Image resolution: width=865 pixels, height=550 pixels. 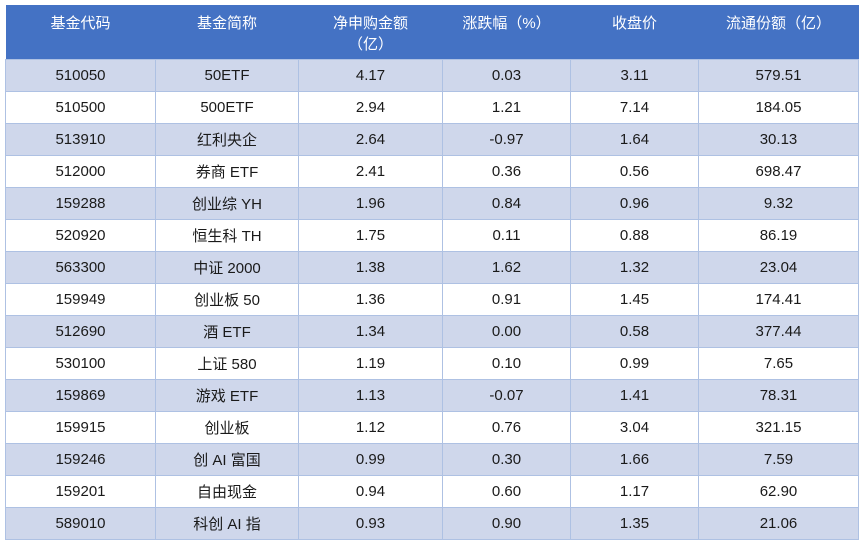 I want to click on cell-r6-c3: 1.62, so click(x=506, y=266).